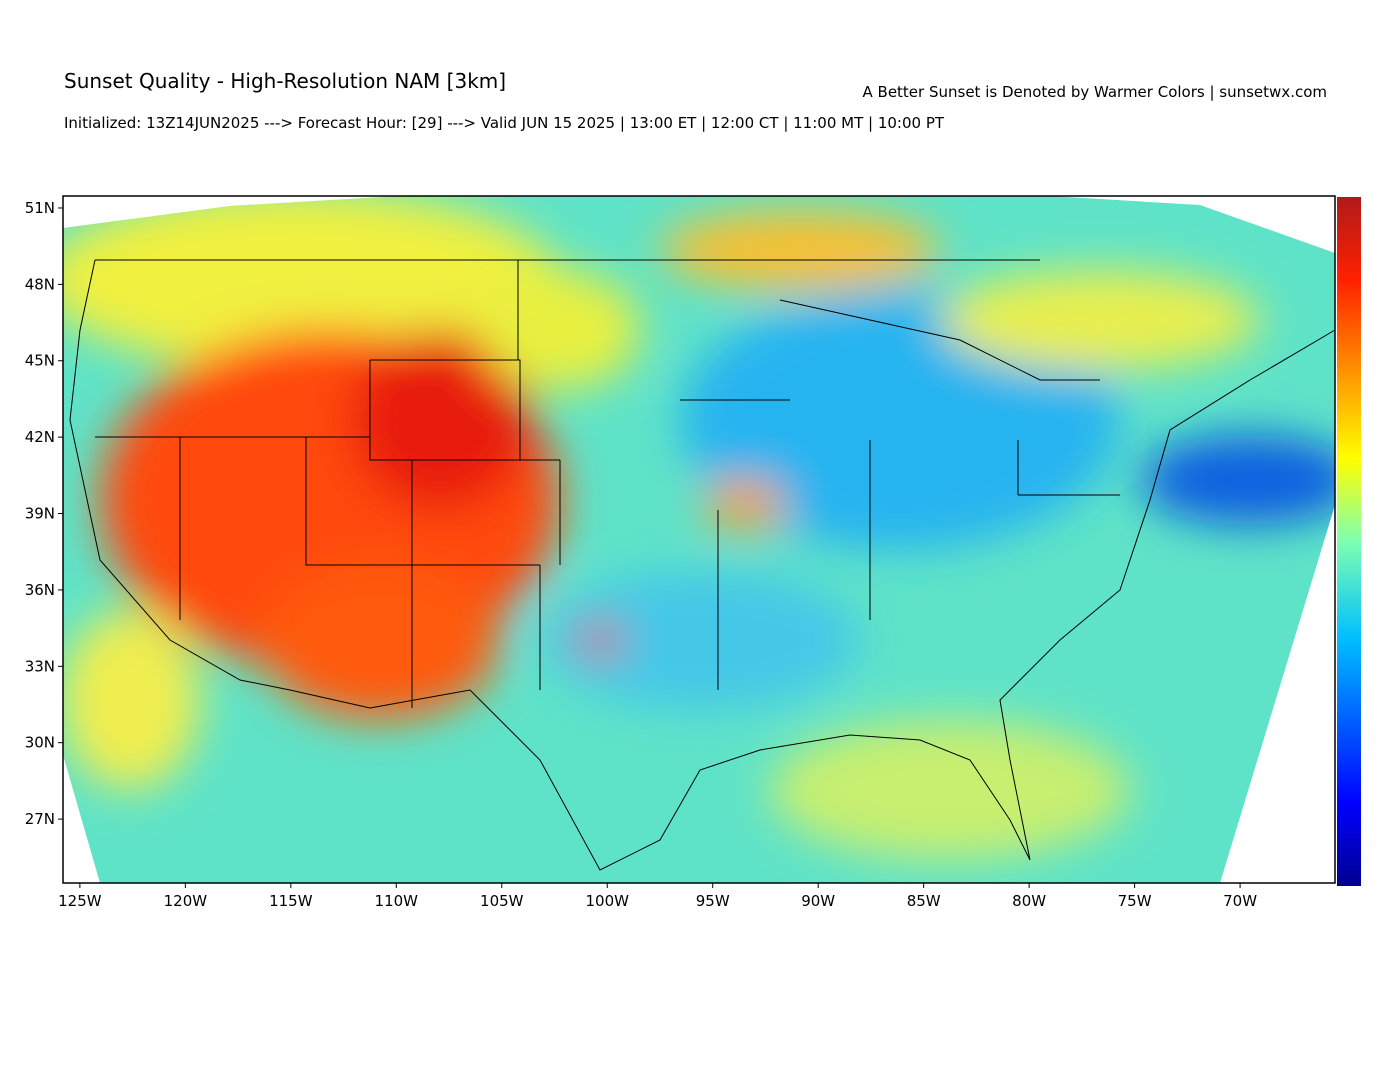  What do you see at coordinates (40, 819) in the screenshot?
I see `y-tick-label: 27N` at bounding box center [40, 819].